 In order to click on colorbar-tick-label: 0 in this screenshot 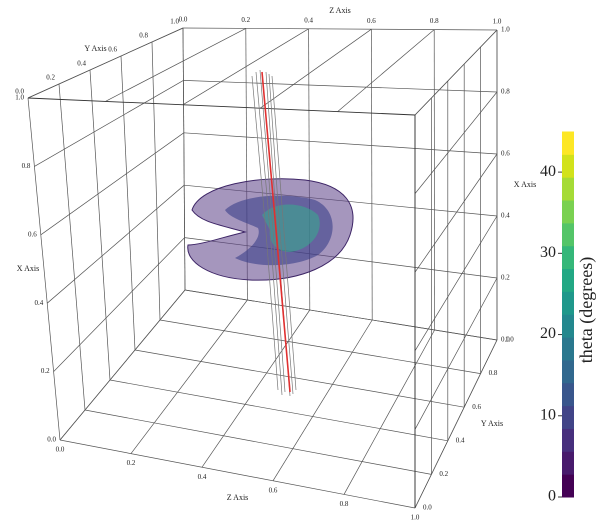, I will do `click(552, 496)`.